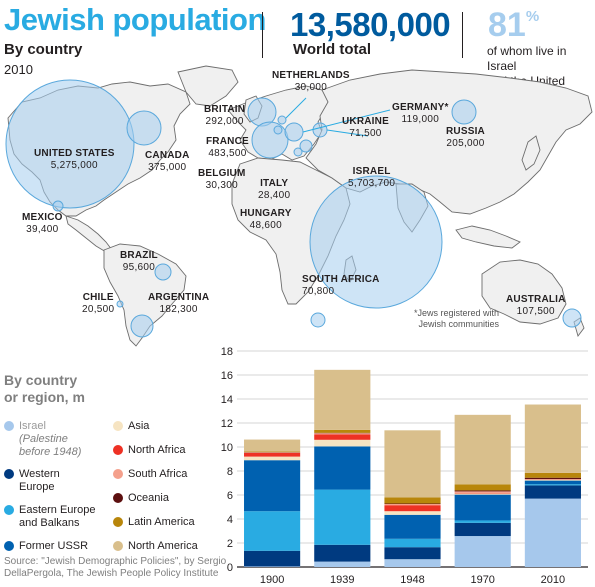 The width and height of the screenshot is (595, 587). Describe the element at coordinates (420, 107) in the screenshot. I see `country-name: GERMANY*` at that location.